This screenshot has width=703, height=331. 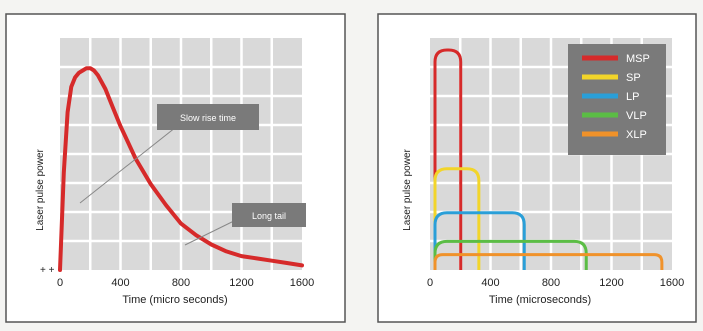 I want to click on annotation-long-tail-box, so click(x=269, y=215).